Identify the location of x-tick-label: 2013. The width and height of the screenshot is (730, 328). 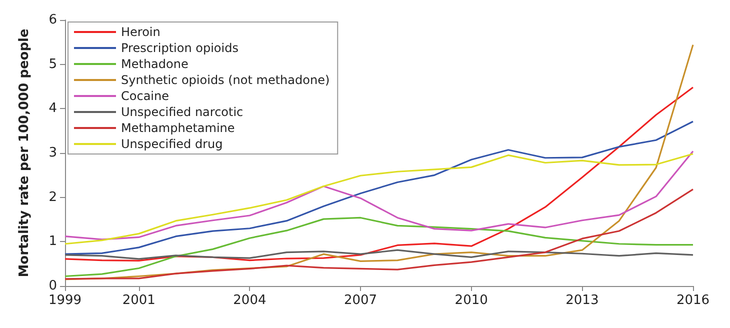
(582, 300).